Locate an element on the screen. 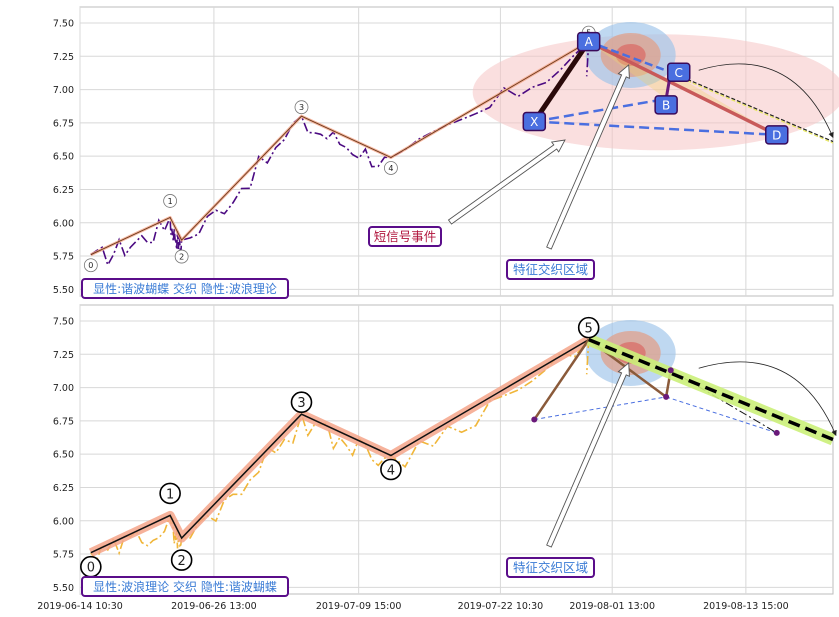 Image resolution: width=839 pixels, height=617 pixels. legend-box-text: 显性:波浪理论 交织 隐性:谐波蝴蝶 is located at coordinates (185, 586).